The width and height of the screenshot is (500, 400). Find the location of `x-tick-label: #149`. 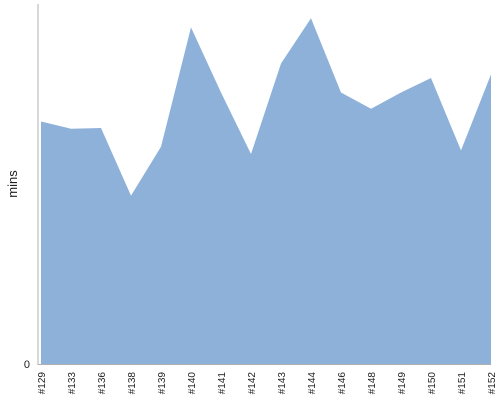

x-tick-label: #149 is located at coordinates (402, 383).